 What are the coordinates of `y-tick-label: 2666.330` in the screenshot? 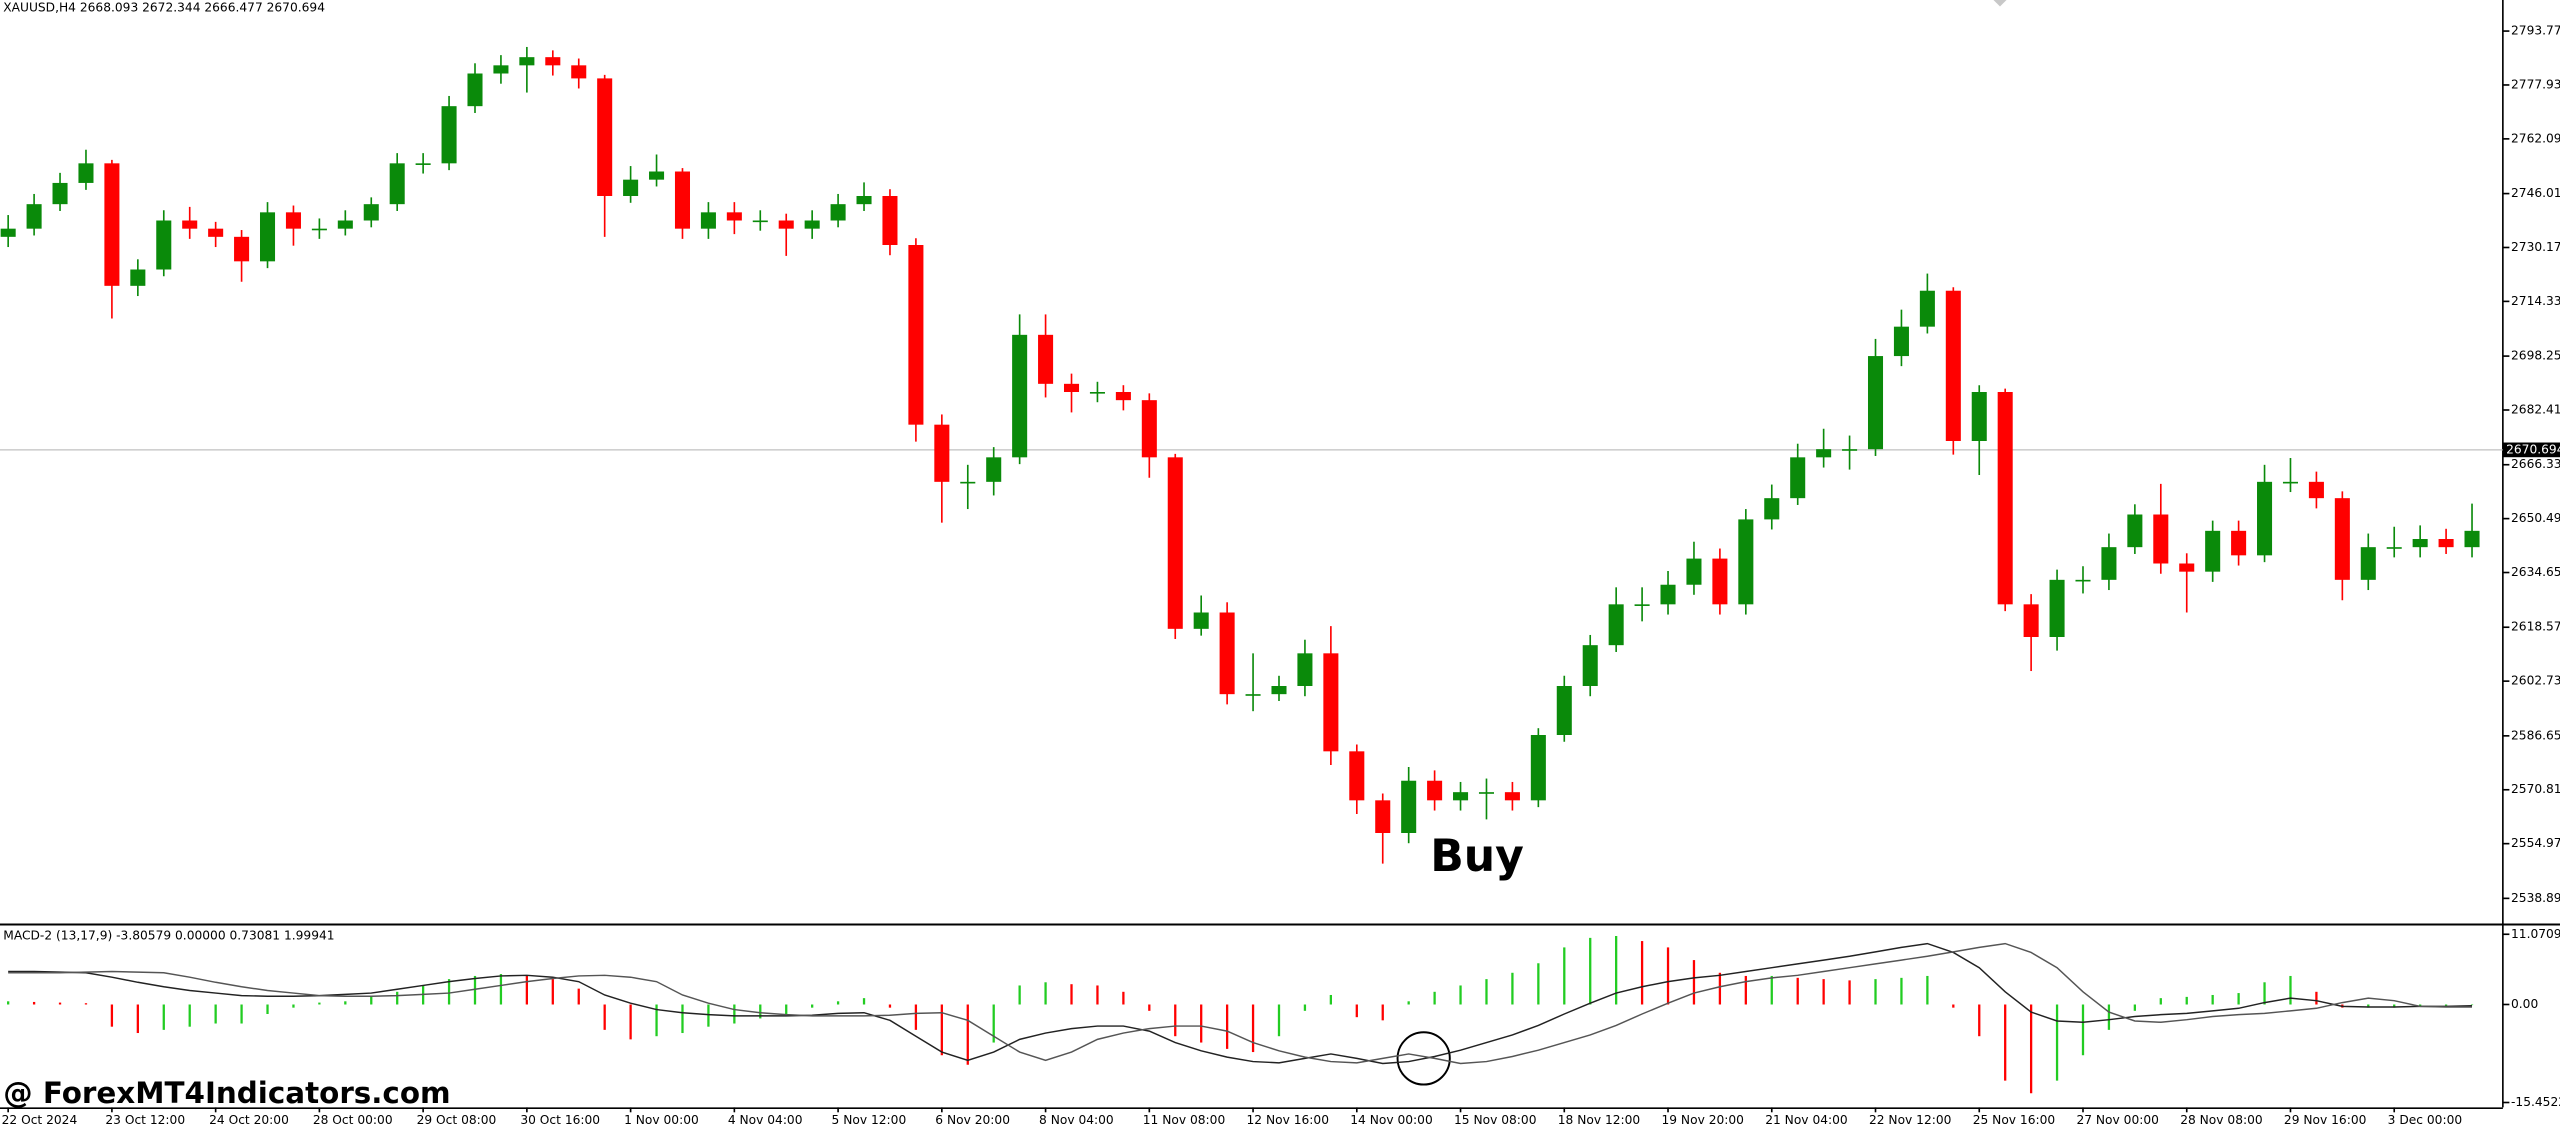 It's located at (2535, 464).